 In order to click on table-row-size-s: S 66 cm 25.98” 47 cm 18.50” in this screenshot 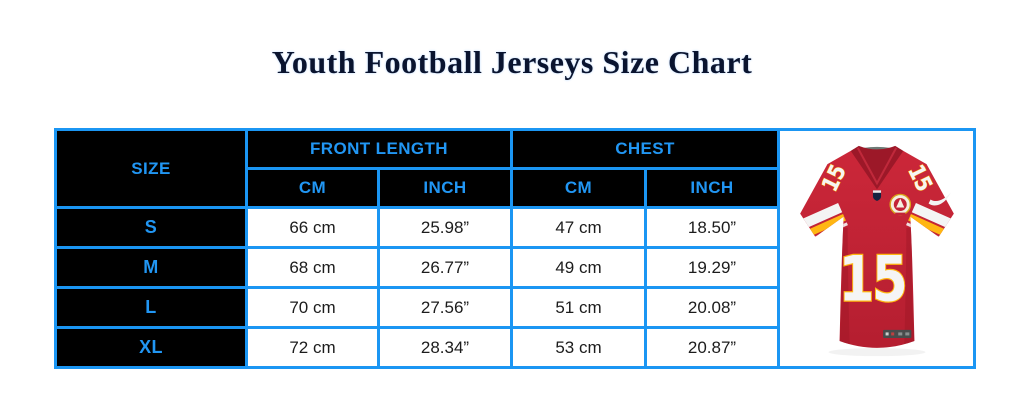, I will do `click(514, 227)`.